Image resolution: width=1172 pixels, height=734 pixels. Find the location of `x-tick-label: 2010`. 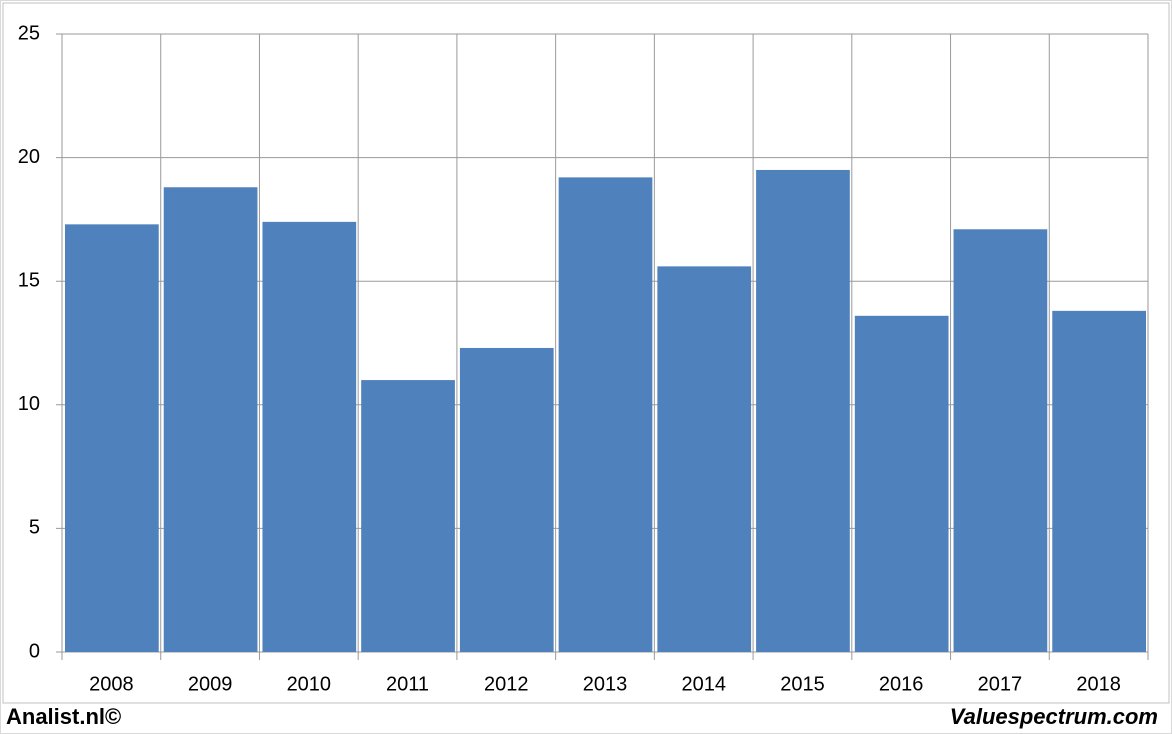

x-tick-label: 2010 is located at coordinates (309, 684).